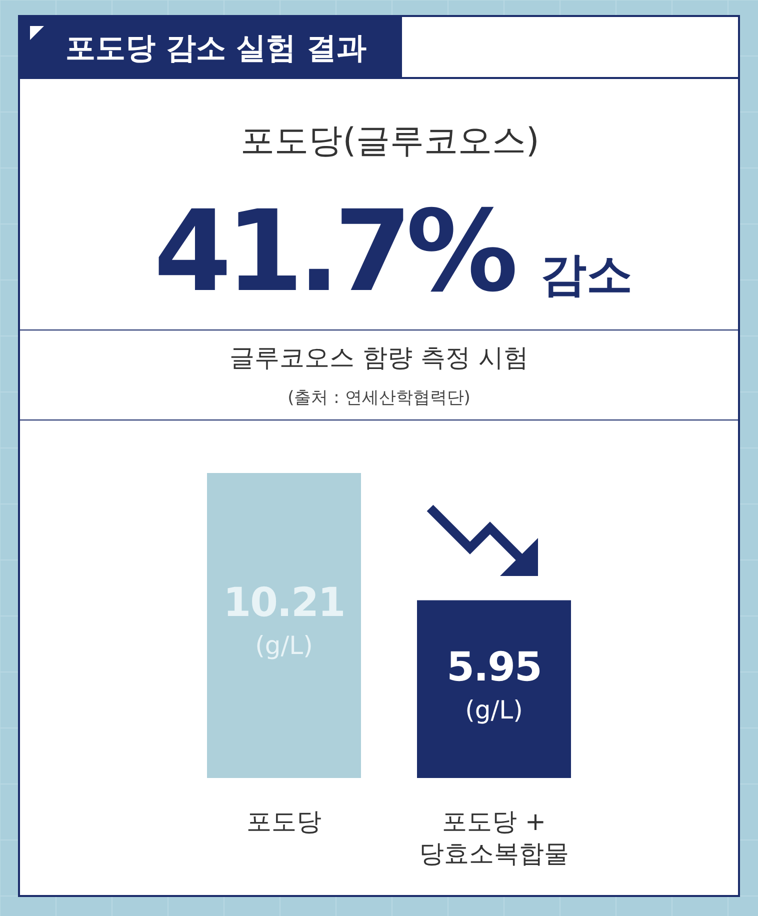 The width and height of the screenshot is (758, 916). Describe the element at coordinates (284, 821) in the screenshot. I see `x-tick-label: 포도당` at that location.